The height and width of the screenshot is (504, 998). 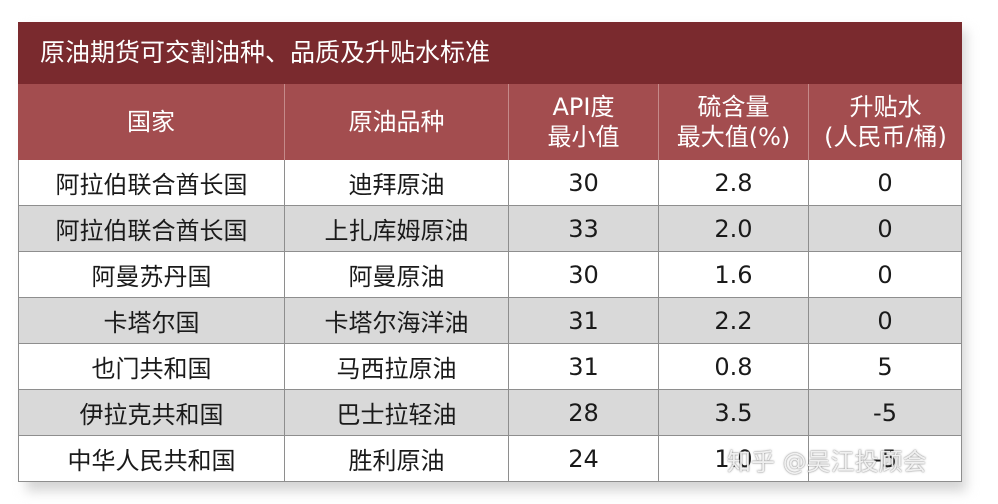 What do you see at coordinates (151, 275) in the screenshot?
I see `cell-country: 阿曼苏丹国` at bounding box center [151, 275].